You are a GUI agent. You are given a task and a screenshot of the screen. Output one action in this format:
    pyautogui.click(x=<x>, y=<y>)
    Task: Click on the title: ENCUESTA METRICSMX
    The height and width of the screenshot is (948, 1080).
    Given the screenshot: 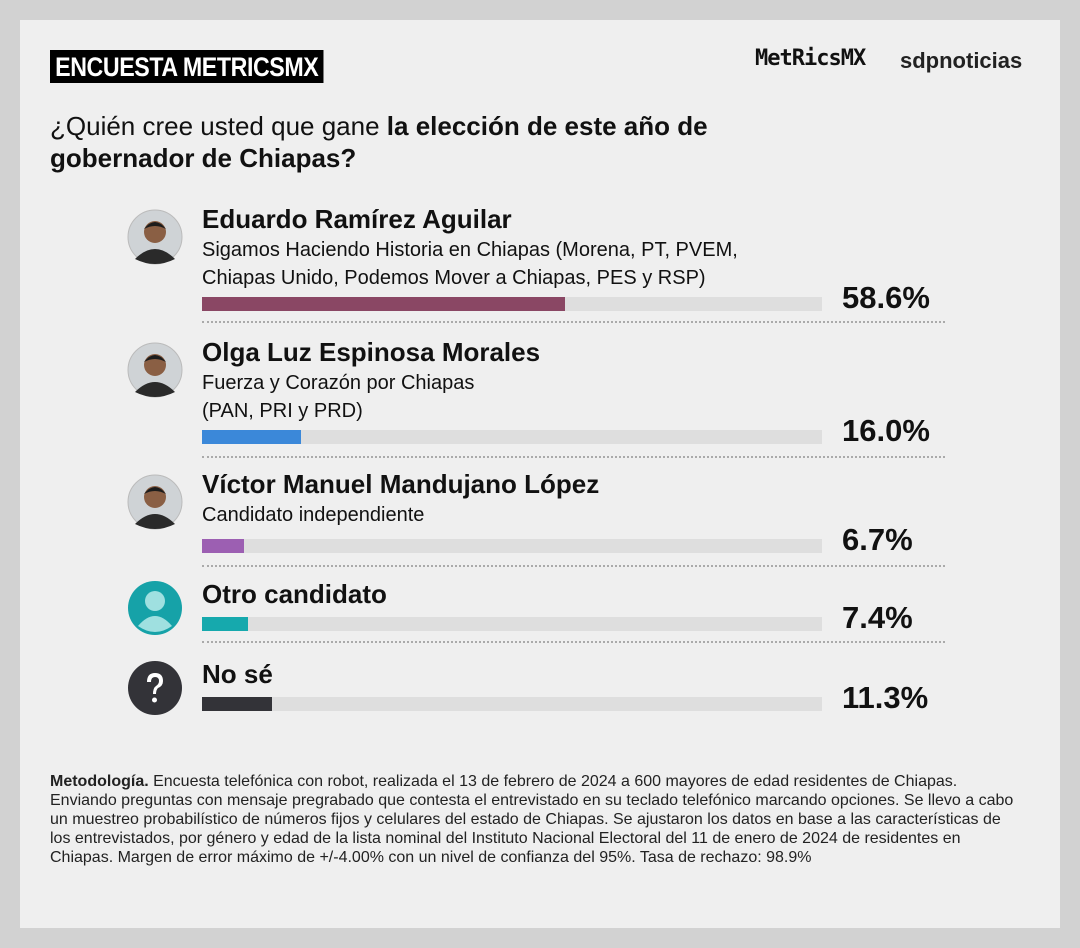 What is the action you would take?
    pyautogui.click(x=187, y=66)
    